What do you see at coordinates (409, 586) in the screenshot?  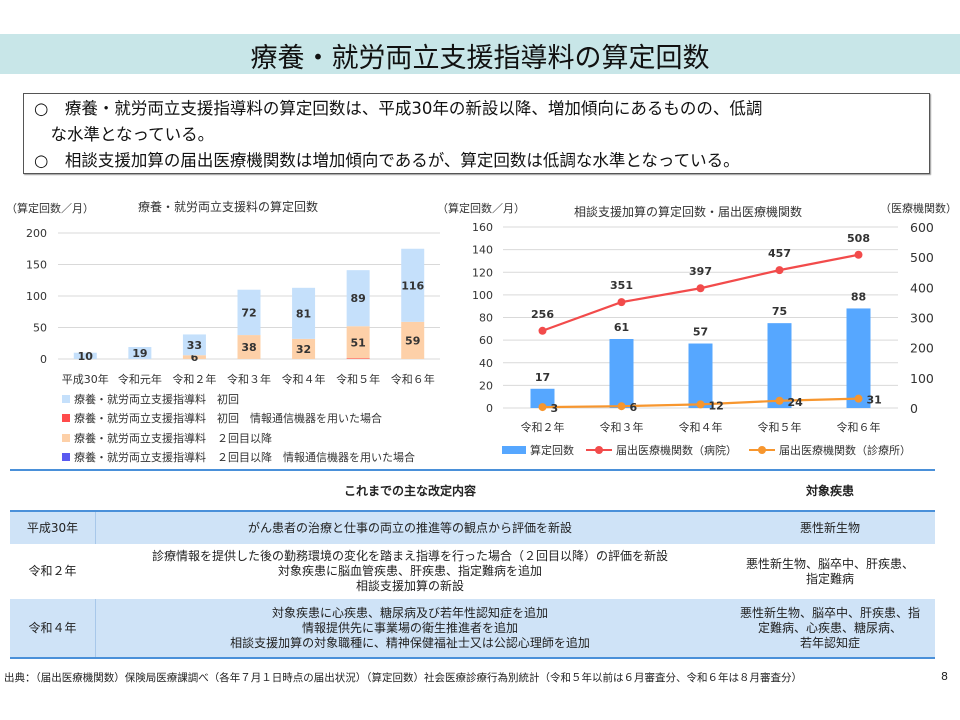 I see `row-content-line: 相談支援加算の新設` at bounding box center [409, 586].